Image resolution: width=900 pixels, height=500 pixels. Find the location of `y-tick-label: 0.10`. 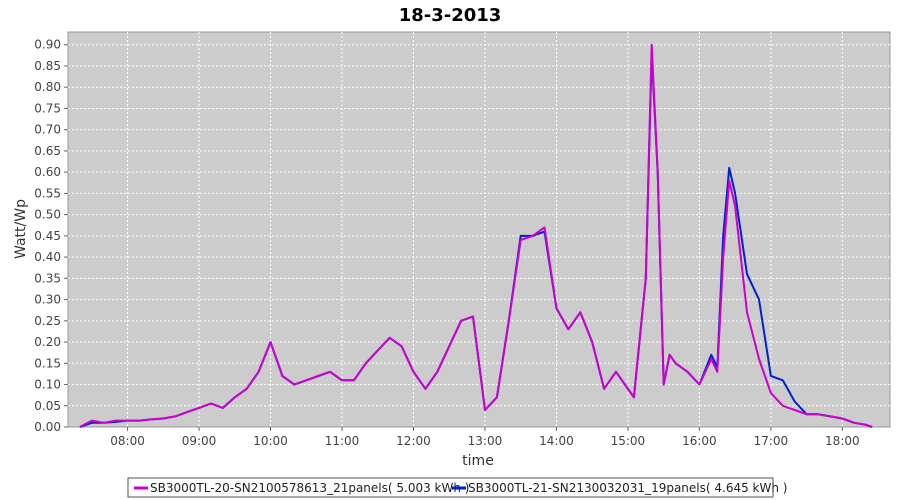

y-tick-label: 0.10 is located at coordinates (47, 385).